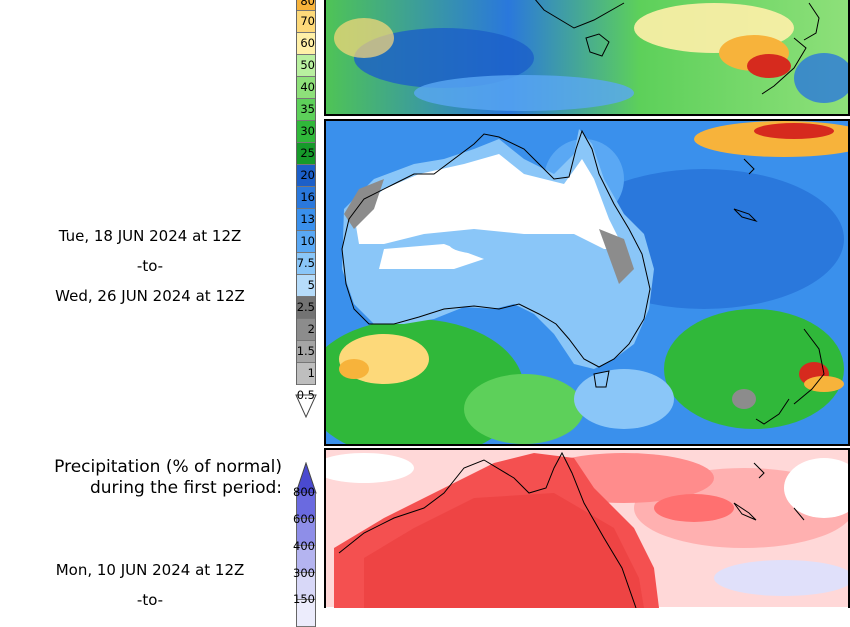 The width and height of the screenshot is (850, 627). What do you see at coordinates (150, 600) in the screenshot?
I see `period-separator-2: -to-` at bounding box center [150, 600].